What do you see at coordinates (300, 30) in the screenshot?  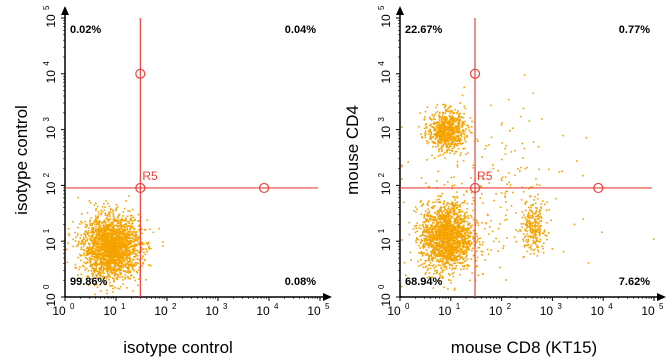 I see `quadrant-upper-right: 0.04%` at bounding box center [300, 30].